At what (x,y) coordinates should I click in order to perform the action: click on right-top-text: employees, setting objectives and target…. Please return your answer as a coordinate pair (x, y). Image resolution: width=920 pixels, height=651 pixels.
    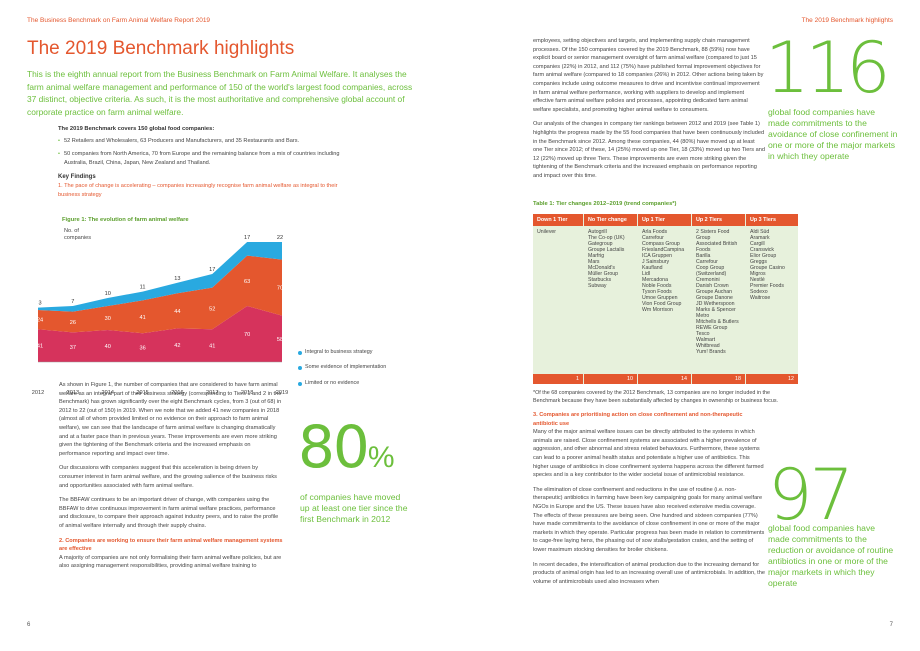
    Looking at the image, I should click on (649, 112).